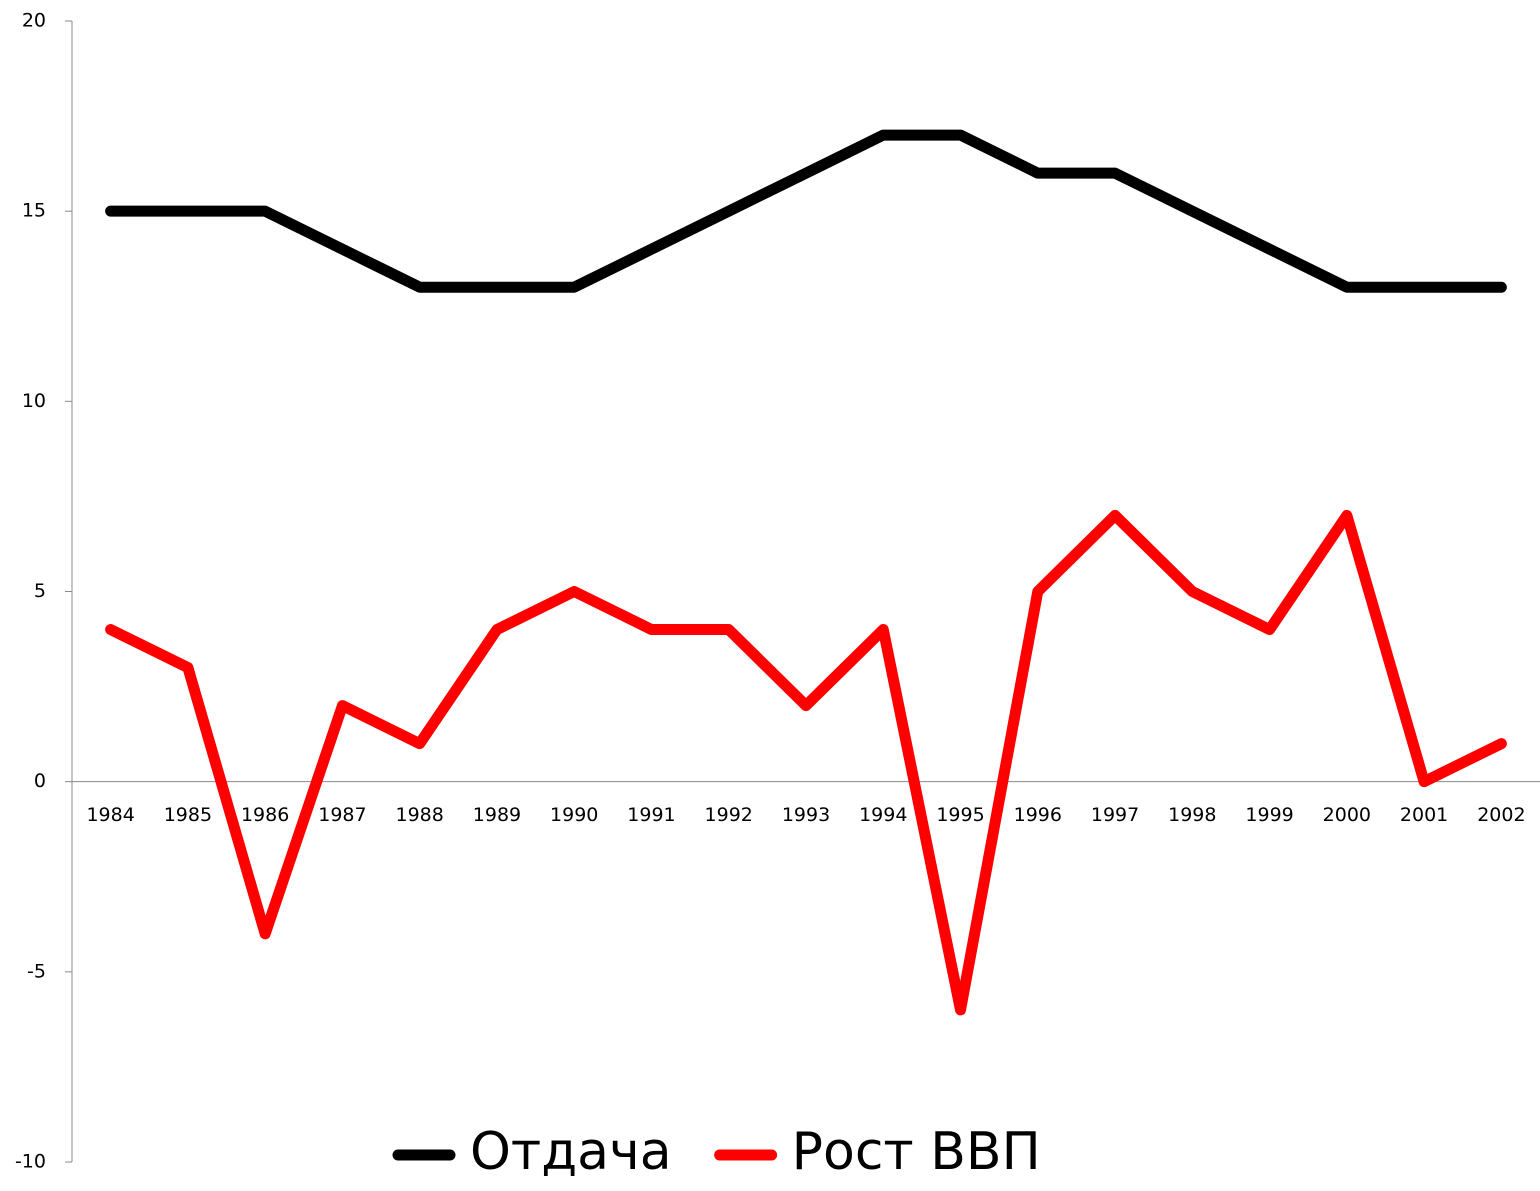 The image size is (1540, 1191). What do you see at coordinates (497, 815) in the screenshot?
I see `x-tick-label: 1989` at bounding box center [497, 815].